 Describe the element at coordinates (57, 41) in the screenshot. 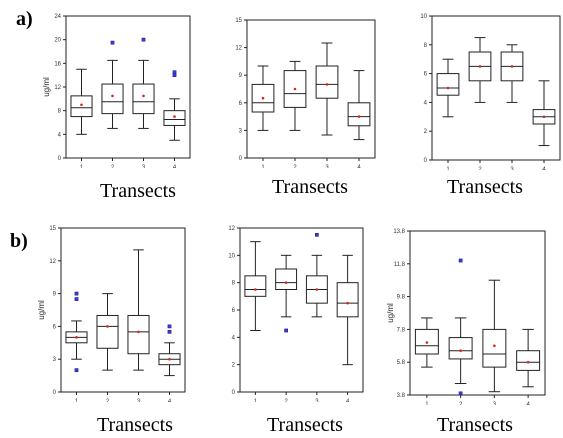

I see `y-tick-label: 20` at that location.